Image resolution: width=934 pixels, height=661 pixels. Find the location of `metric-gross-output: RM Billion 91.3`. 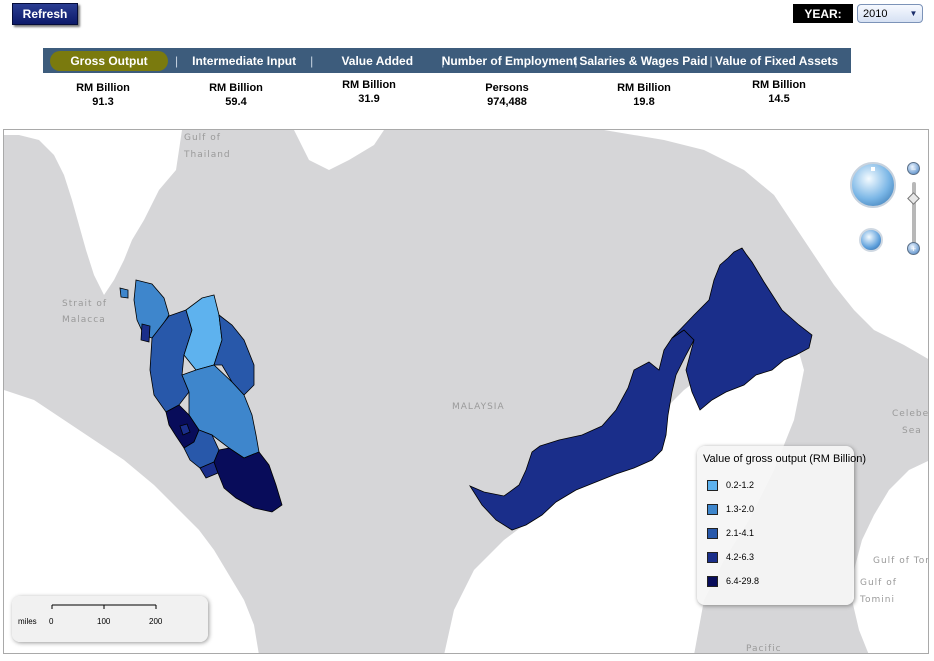

metric-gross-output: RM Billion 91.3 is located at coordinates (103, 95).